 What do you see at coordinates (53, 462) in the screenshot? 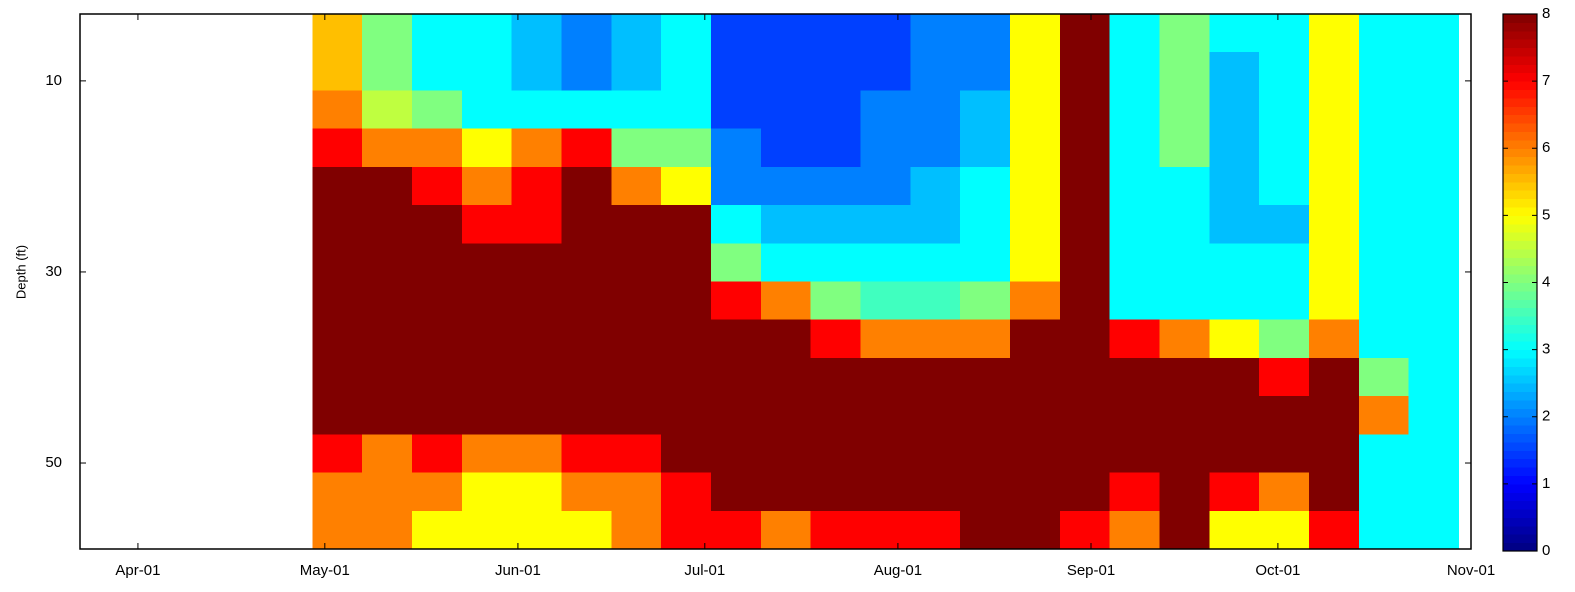
I see `y-tick-label: 50` at bounding box center [53, 462].